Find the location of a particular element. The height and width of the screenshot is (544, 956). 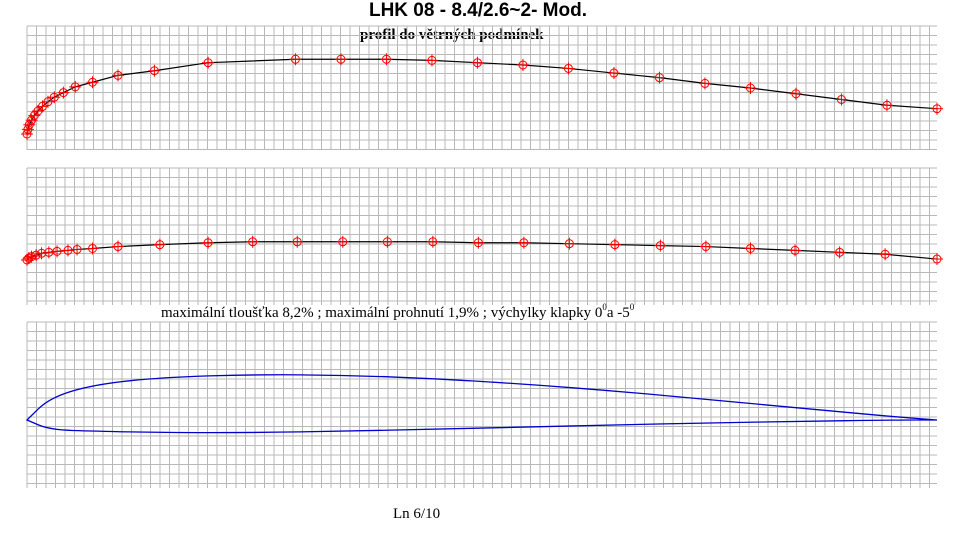

page-title: LHK 08 - 8.4/2.6~2- Mod. is located at coordinates (478, 10).